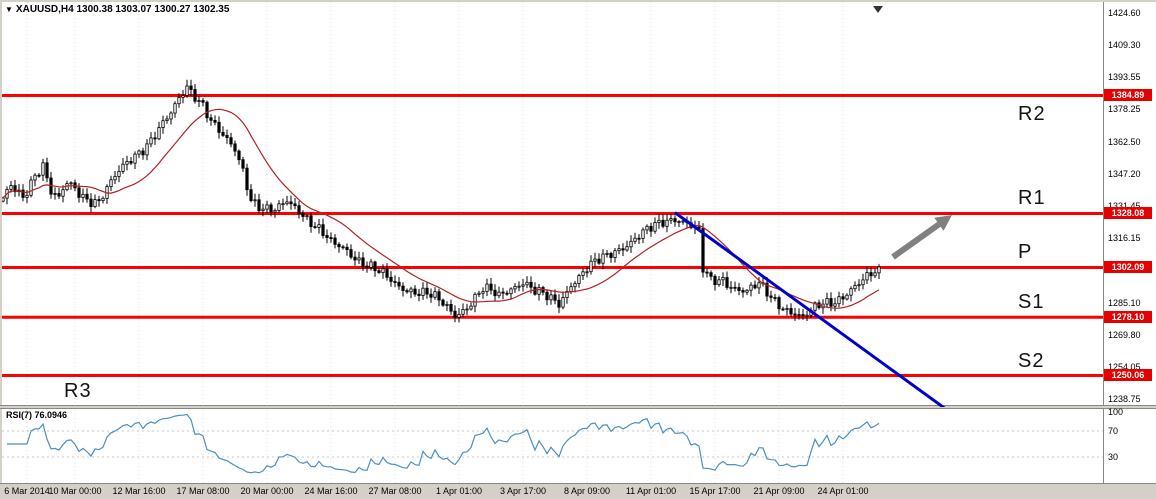 The width and height of the screenshot is (1156, 499). Describe the element at coordinates (878, 9) in the screenshot. I see `shift-marker-icon` at that location.